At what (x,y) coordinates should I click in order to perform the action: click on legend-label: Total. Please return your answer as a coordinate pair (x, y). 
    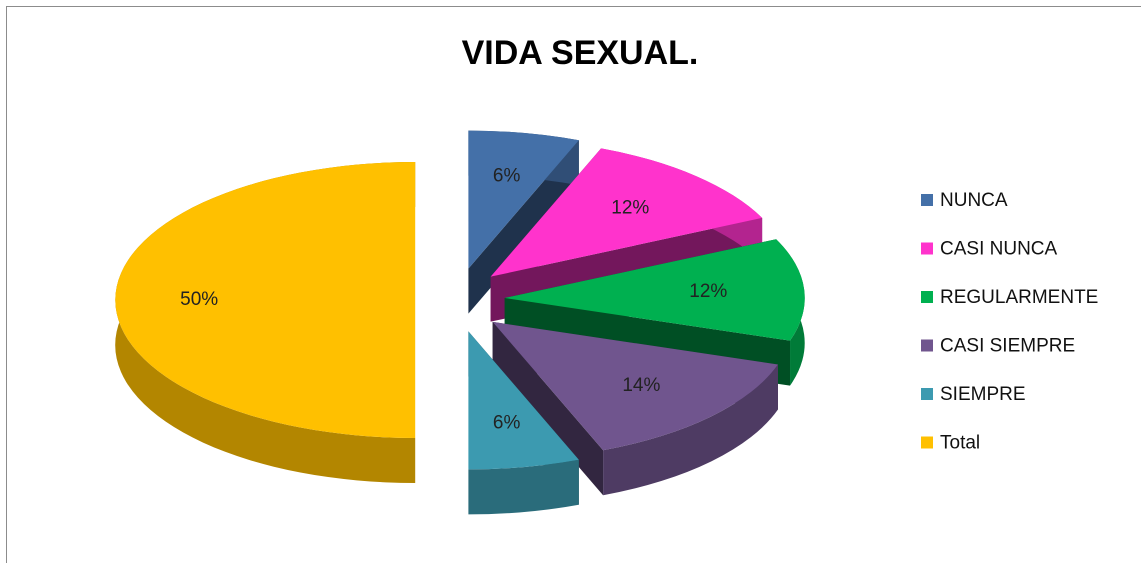
    Looking at the image, I should click on (960, 443).